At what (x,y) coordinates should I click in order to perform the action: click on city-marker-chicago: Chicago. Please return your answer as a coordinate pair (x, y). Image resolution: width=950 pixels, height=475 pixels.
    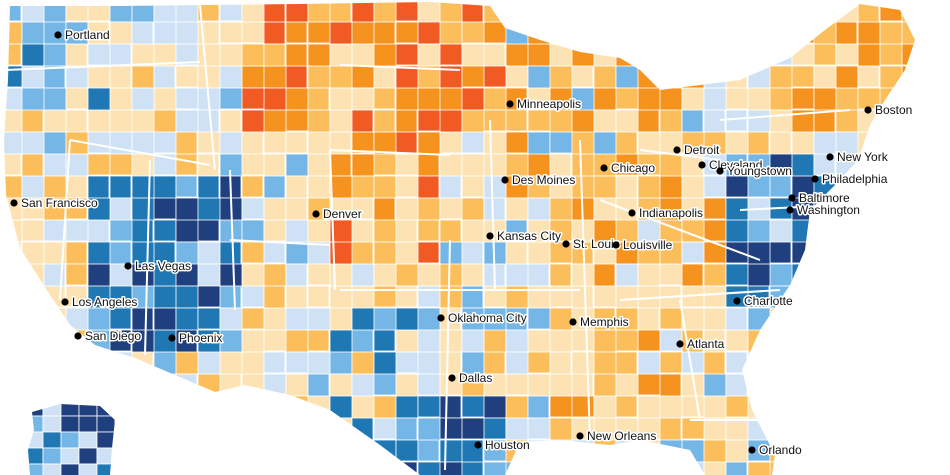
    Looking at the image, I should click on (628, 168).